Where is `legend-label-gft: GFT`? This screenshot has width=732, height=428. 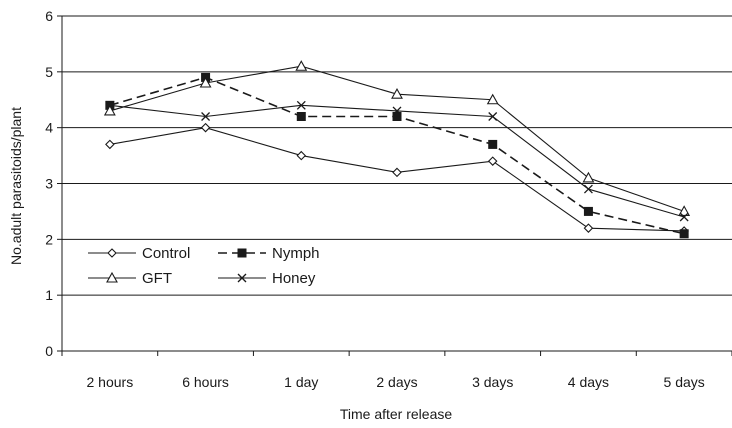
legend-label-gft: GFT is located at coordinates (157, 278).